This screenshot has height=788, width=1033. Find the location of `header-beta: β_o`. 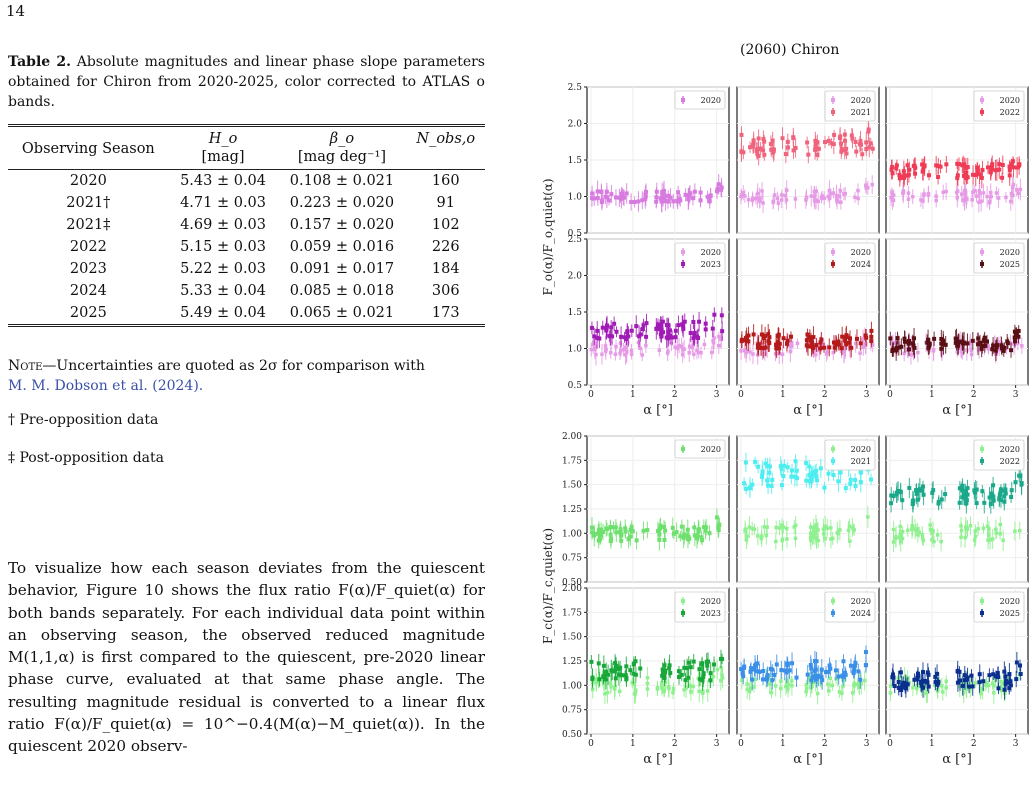

header-beta: β_o is located at coordinates (342, 139).